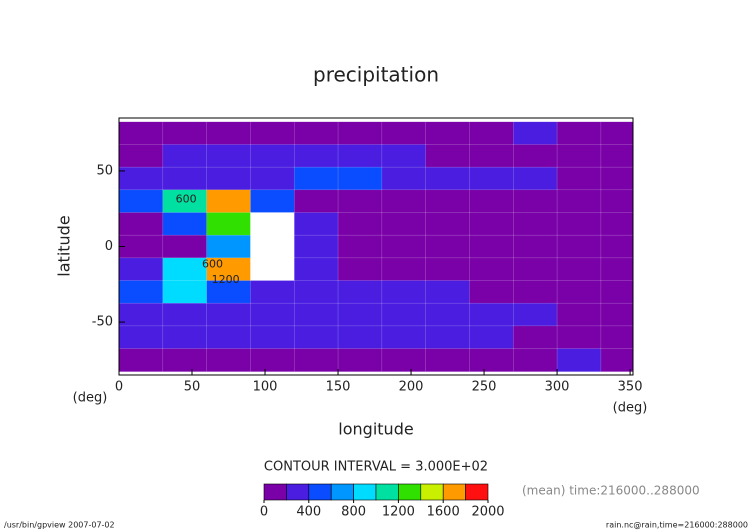 This screenshot has width=752, height=532. Describe the element at coordinates (557, 387) in the screenshot. I see `x-tick-label: 300` at that location.